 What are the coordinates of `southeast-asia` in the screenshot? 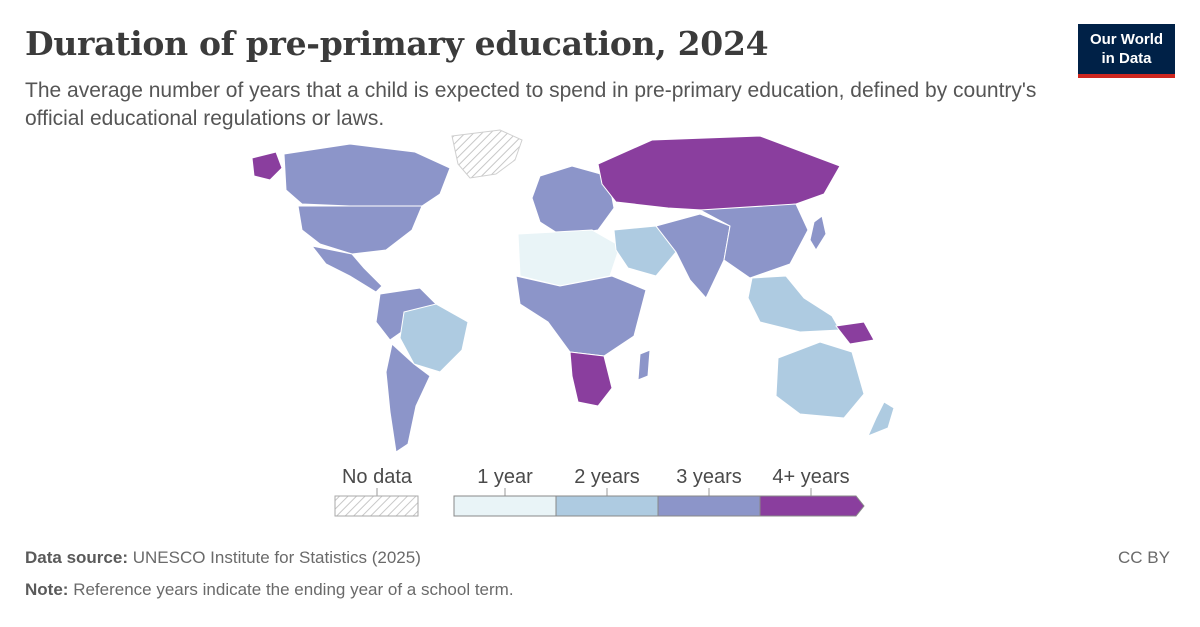 It's located at (794, 304).